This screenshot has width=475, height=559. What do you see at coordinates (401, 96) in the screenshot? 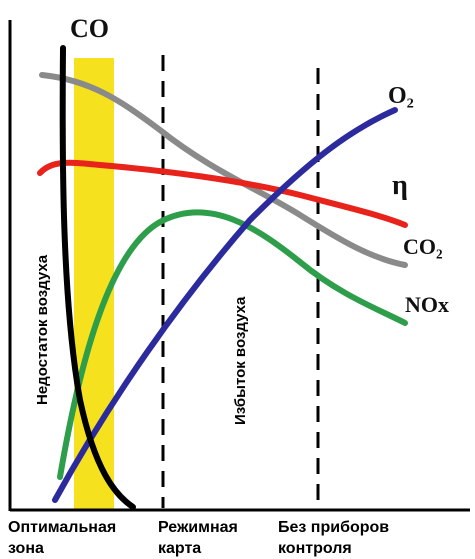
I see `o2-label: O₂` at bounding box center [401, 96].